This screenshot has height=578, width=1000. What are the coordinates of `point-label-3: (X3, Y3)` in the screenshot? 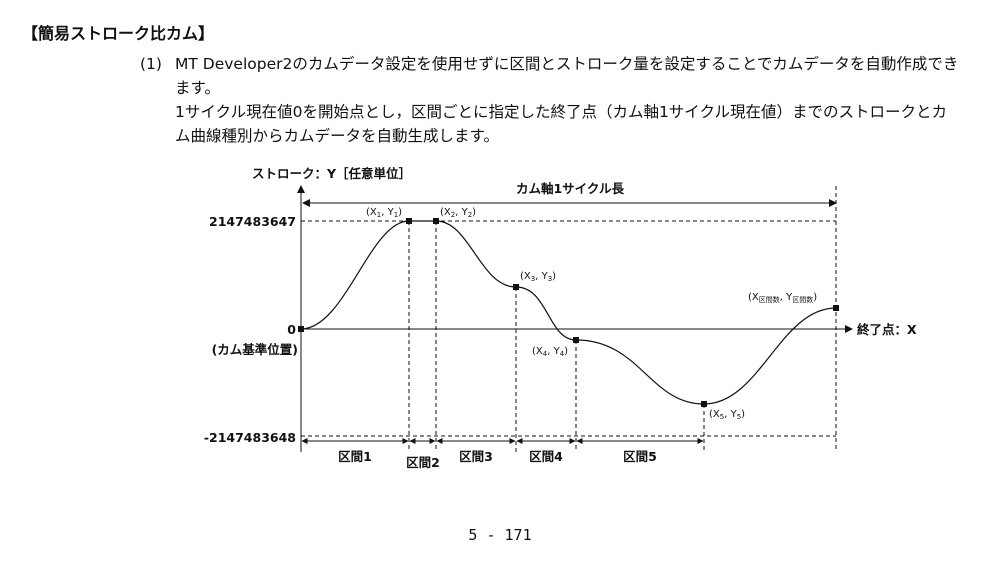 It's located at (538, 277).